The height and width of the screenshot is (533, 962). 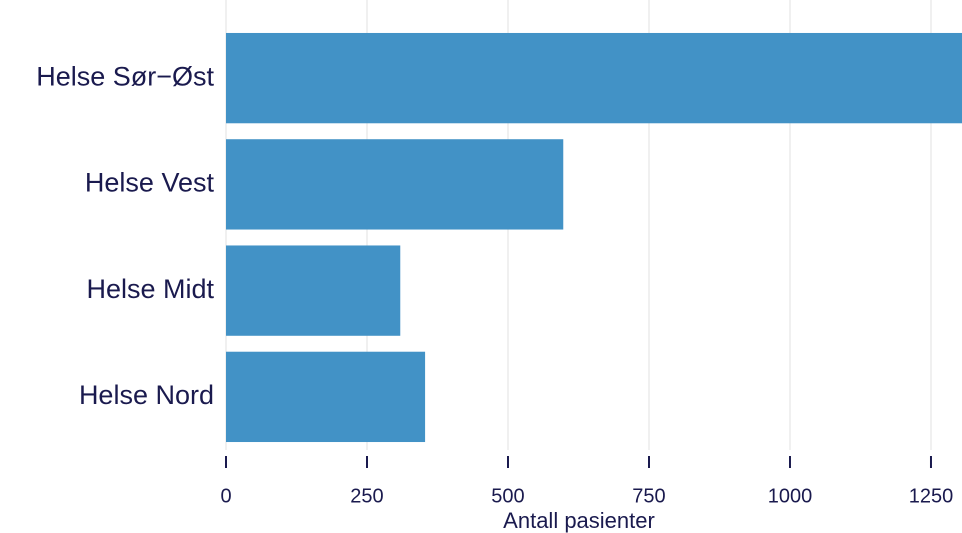 I want to click on x-tick-label: 500, so click(x=507, y=496).